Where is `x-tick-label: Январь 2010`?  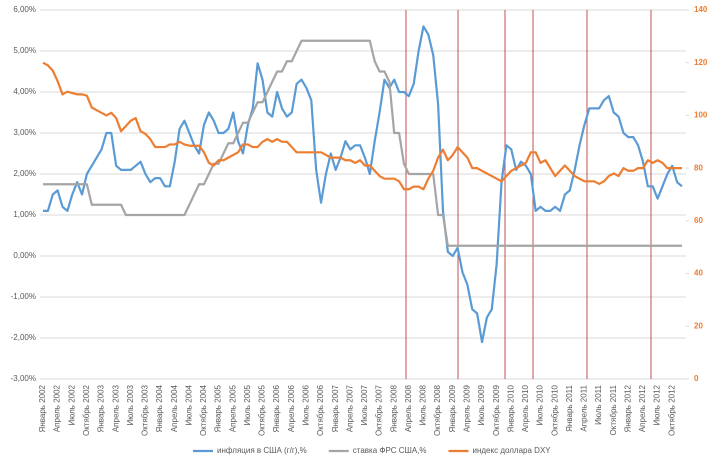 x-tick-label: Январь 2010 is located at coordinates (510, 408).